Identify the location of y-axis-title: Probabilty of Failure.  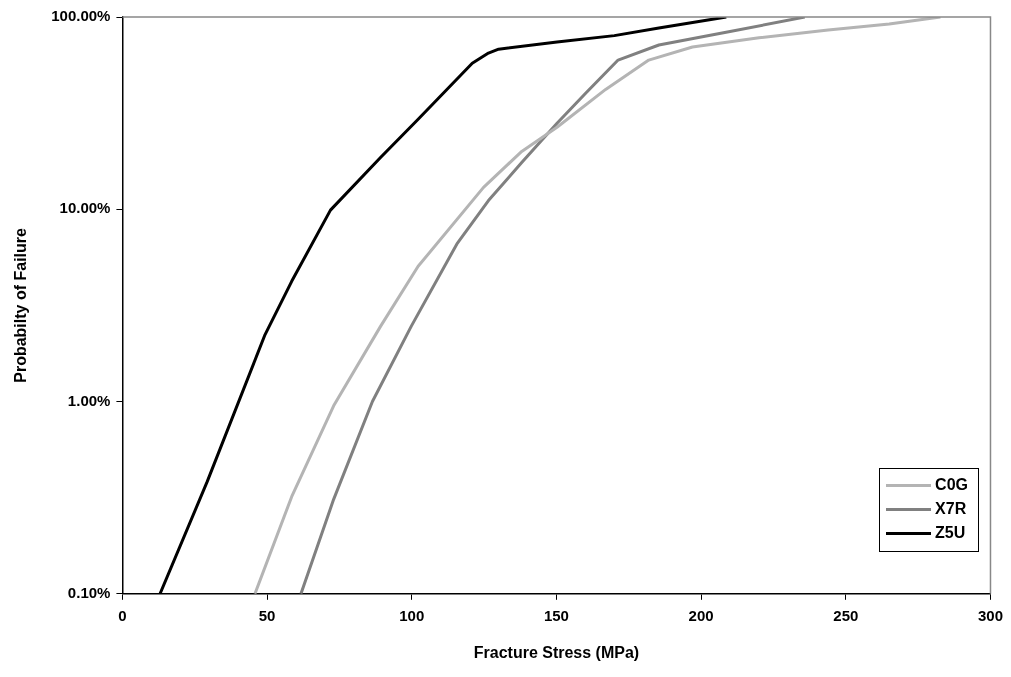
(21, 305).